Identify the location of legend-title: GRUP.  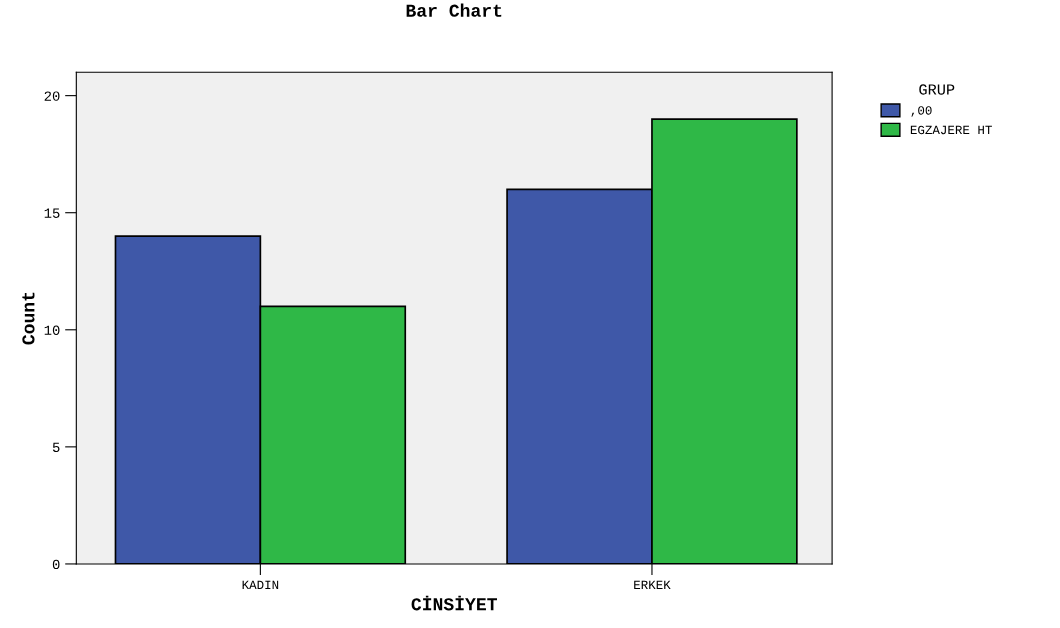
(937, 89).